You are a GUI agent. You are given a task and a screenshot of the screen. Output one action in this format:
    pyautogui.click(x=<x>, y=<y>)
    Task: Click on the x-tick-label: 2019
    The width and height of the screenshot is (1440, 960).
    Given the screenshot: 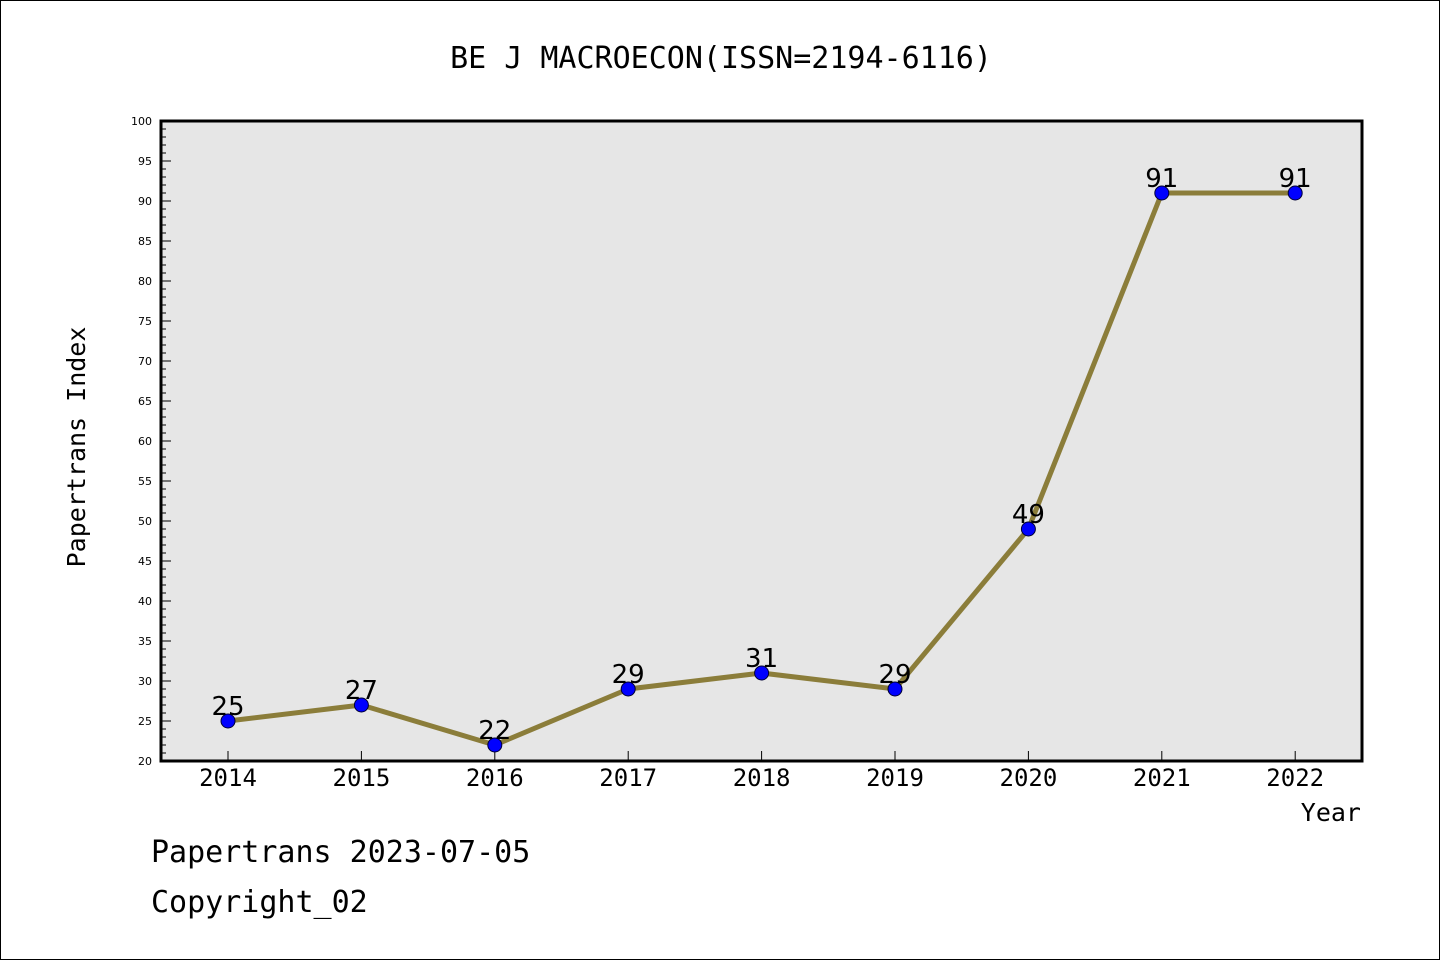 What is the action you would take?
    pyautogui.click(x=895, y=778)
    